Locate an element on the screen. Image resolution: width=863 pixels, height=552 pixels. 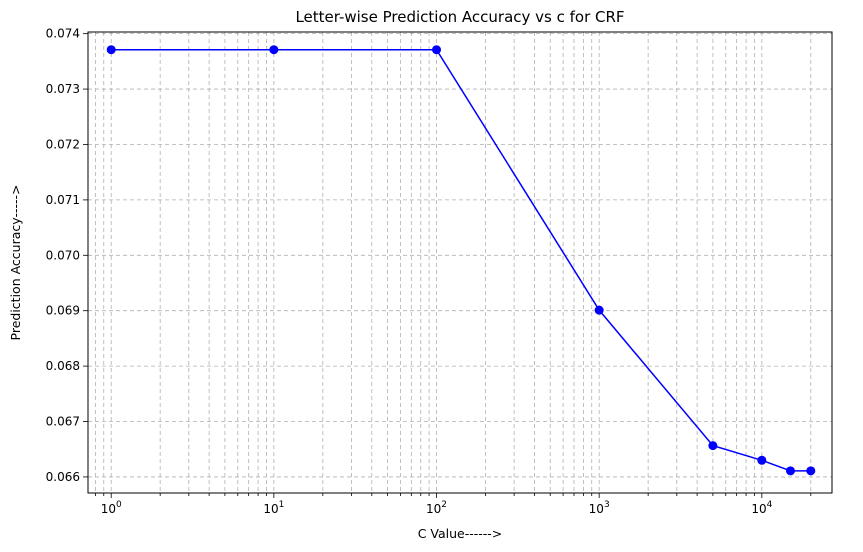
x-tick-label: 10³ is located at coordinates (599, 508).